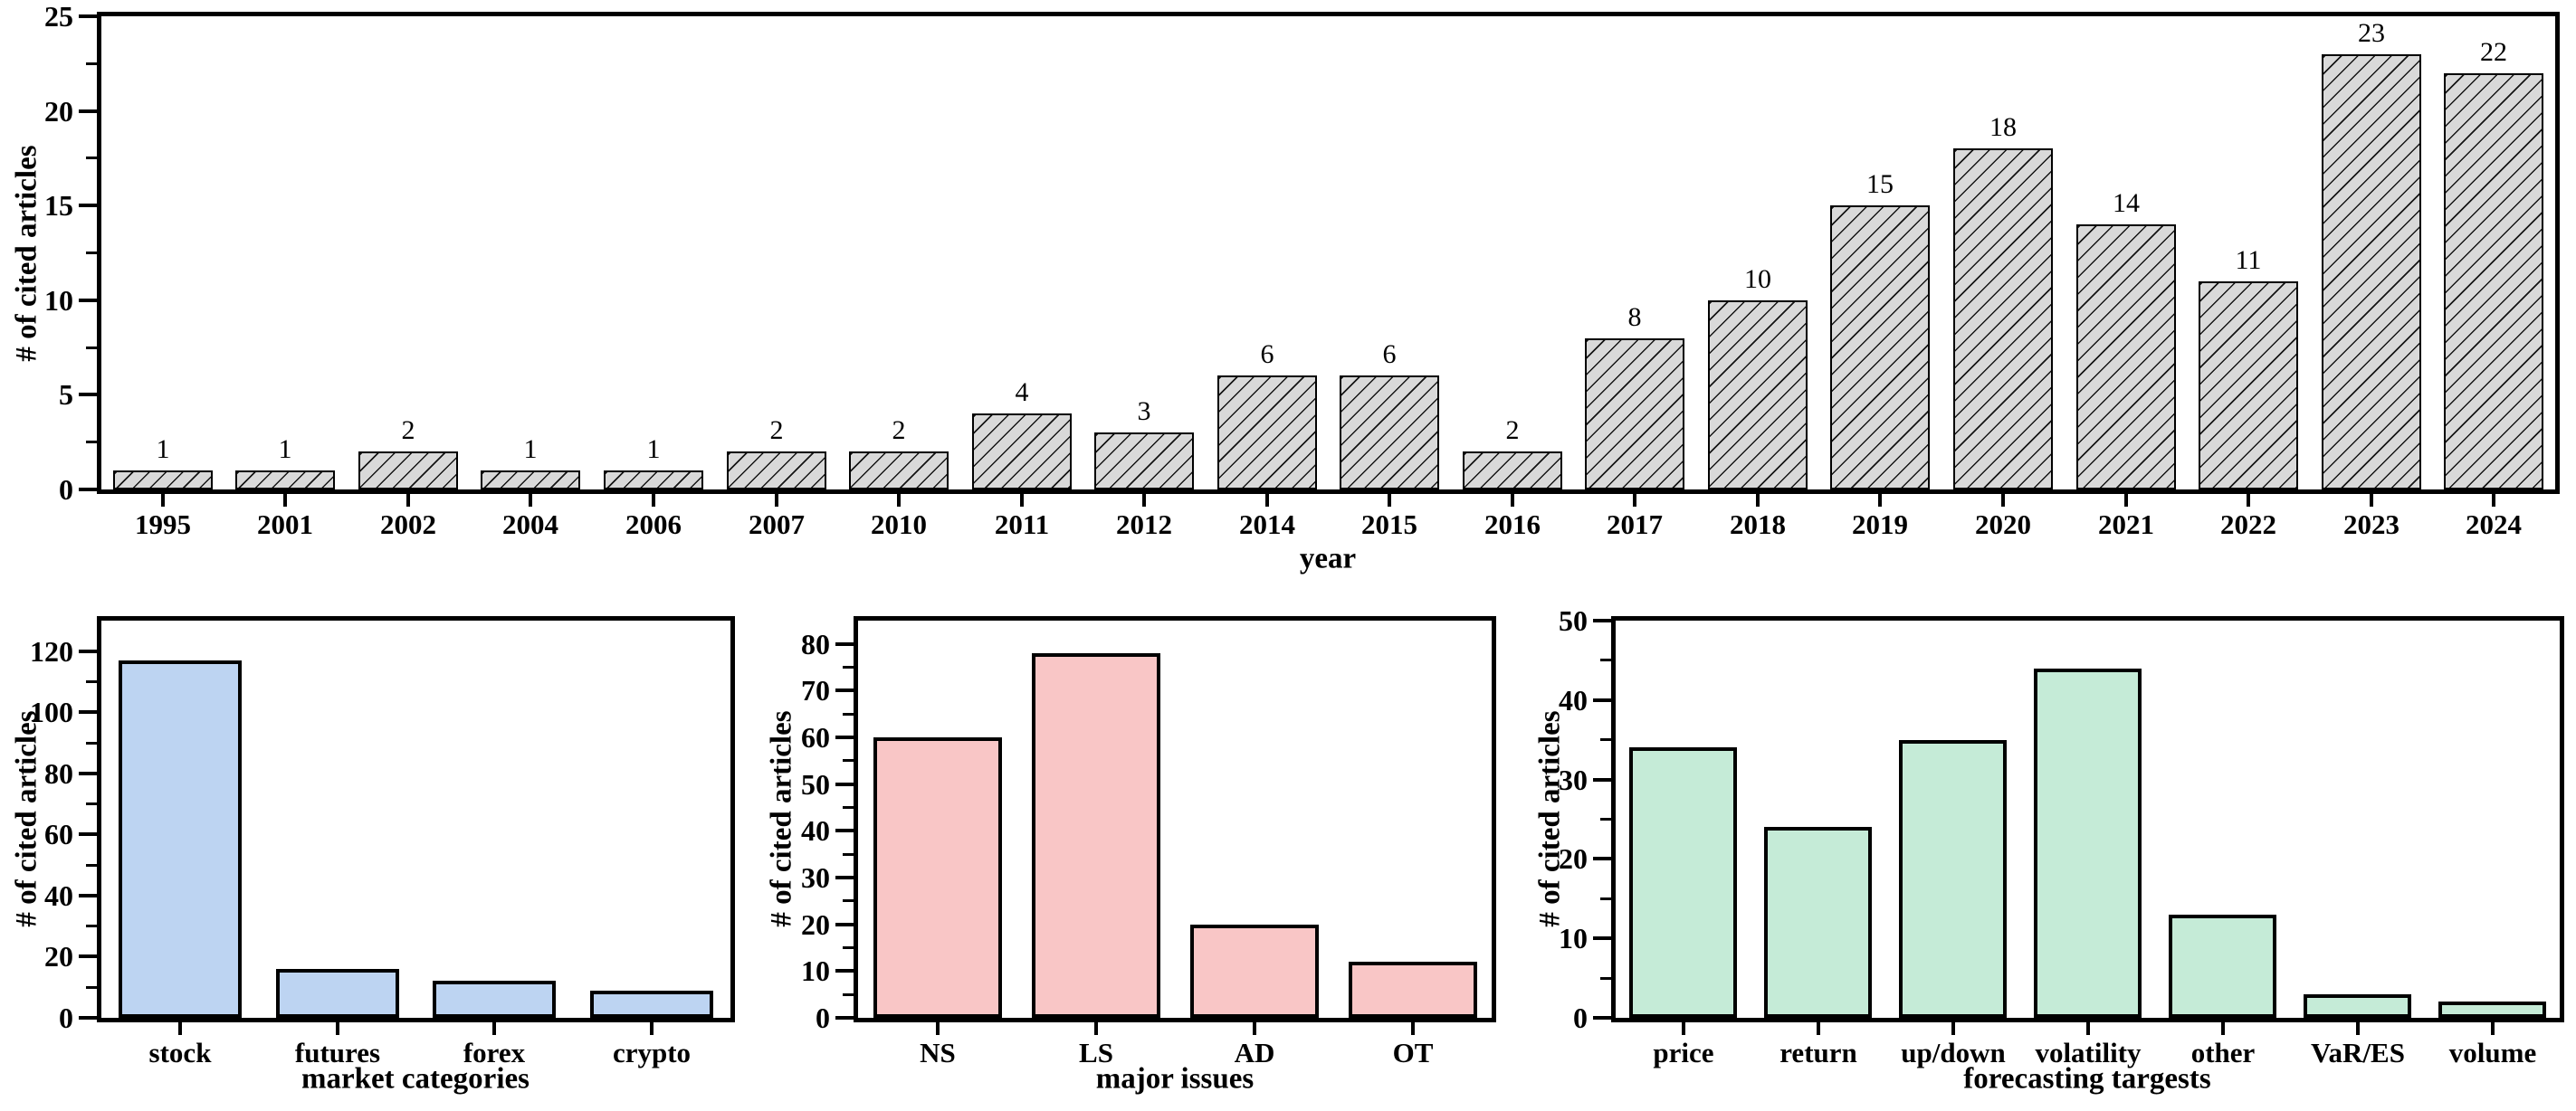 This screenshot has height=1111, width=2576. What do you see at coordinates (2492, 1052) in the screenshot?
I see `x-tick-label: volume` at bounding box center [2492, 1052].